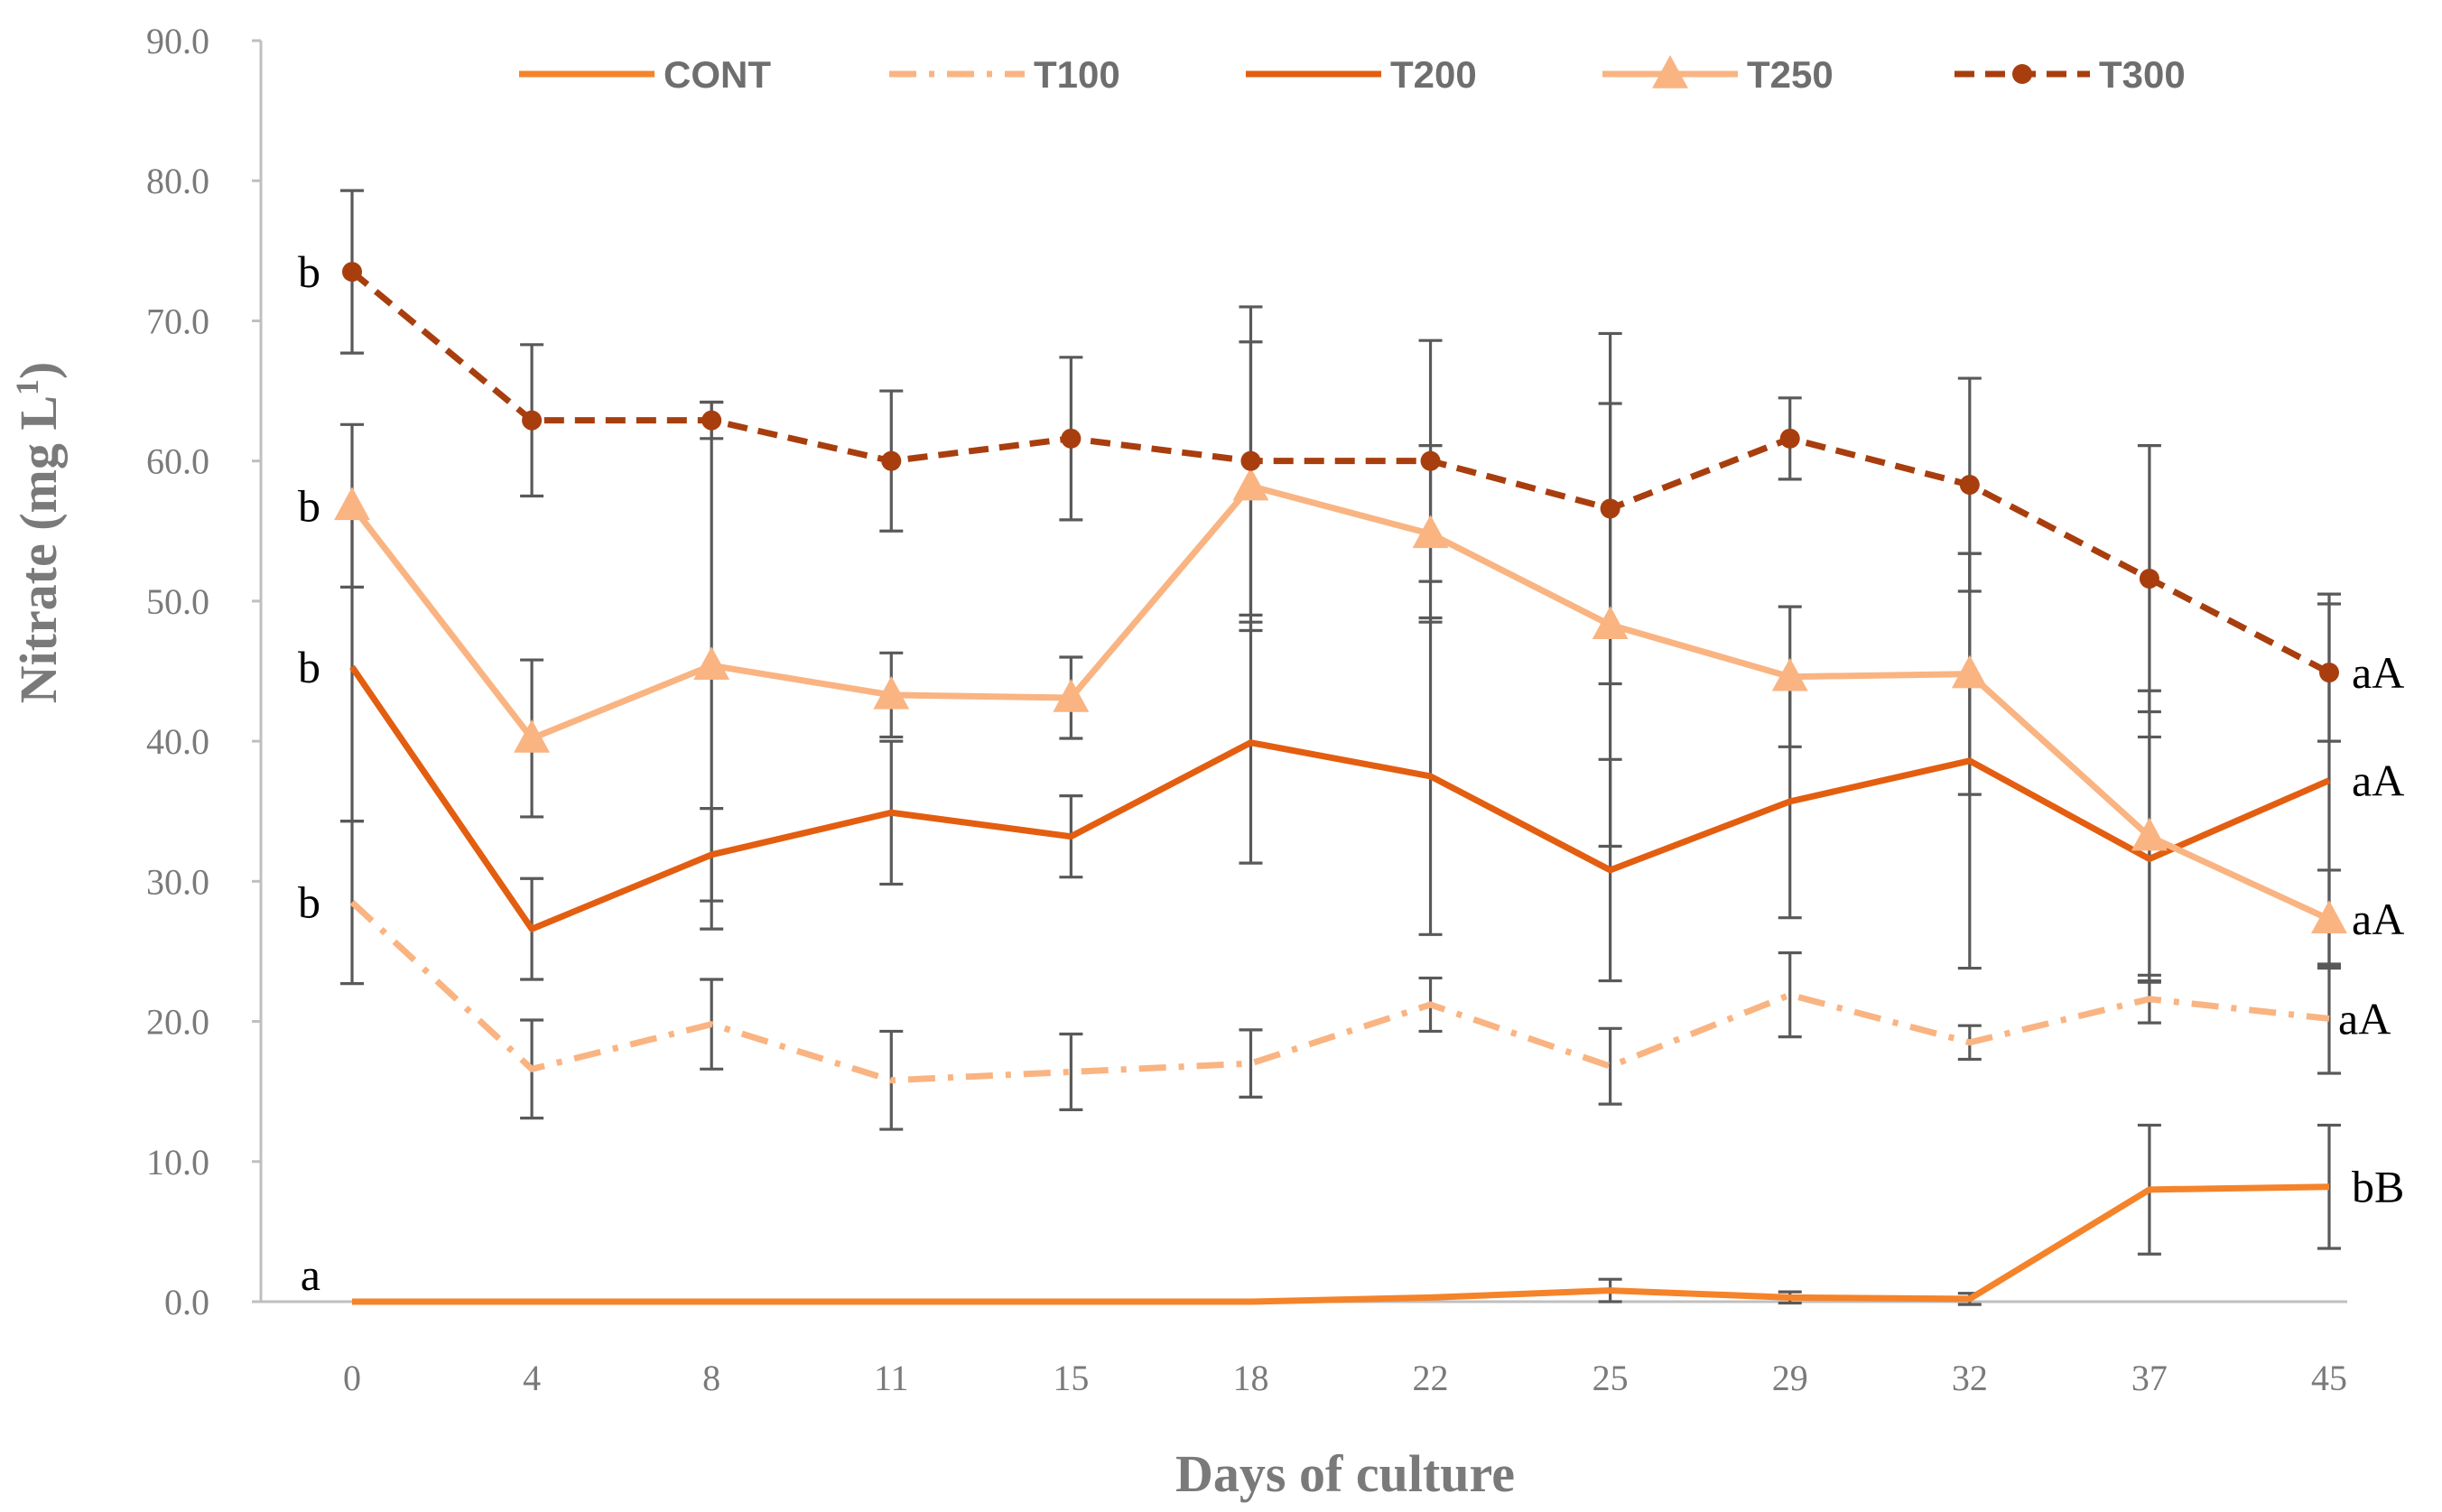 The image size is (2442, 1512). I want to click on legend-item-cont: CONT, so click(645, 74).